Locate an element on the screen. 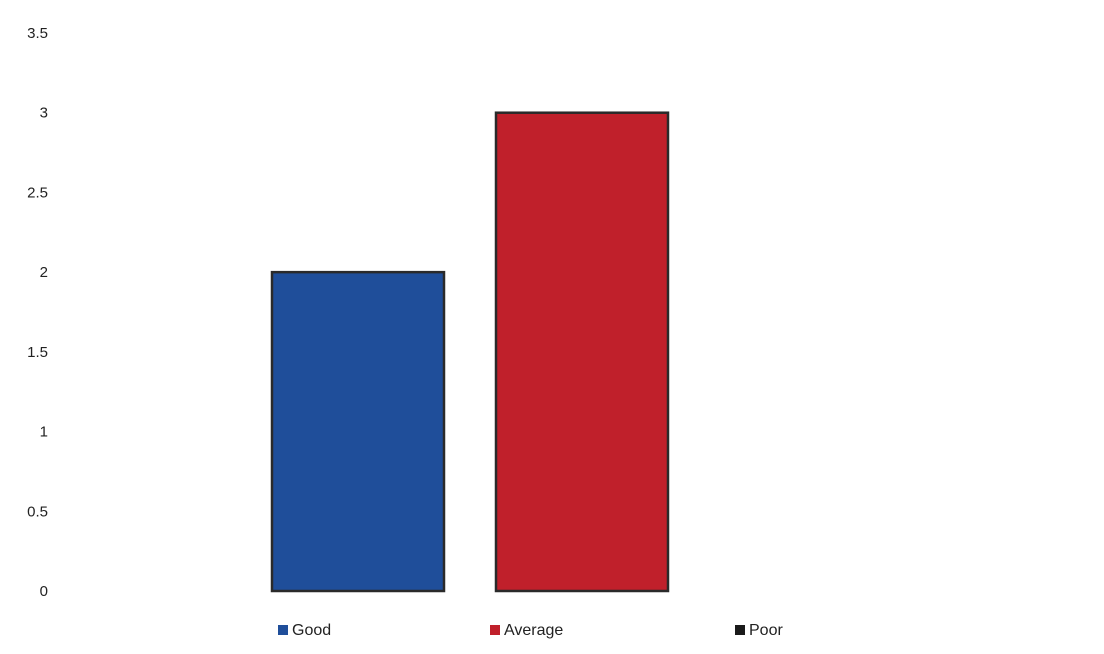 The image size is (1104, 654). y-tick-label: 3 is located at coordinates (44, 113).